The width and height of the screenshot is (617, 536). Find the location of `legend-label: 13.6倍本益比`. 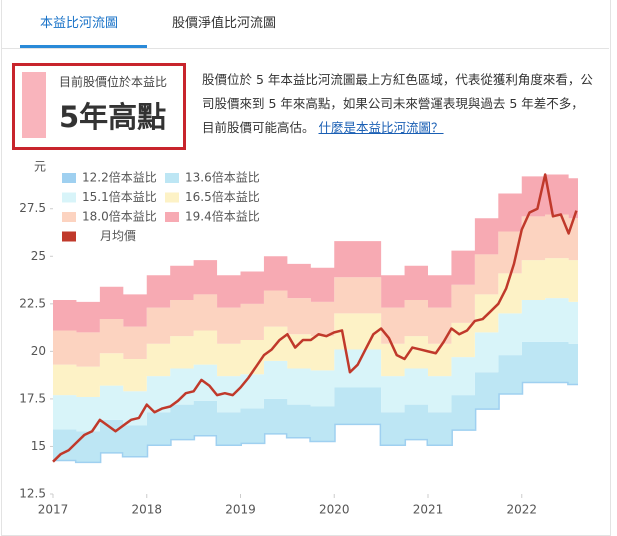

legend-label: 13.6倍本益比 is located at coordinates (222, 177).